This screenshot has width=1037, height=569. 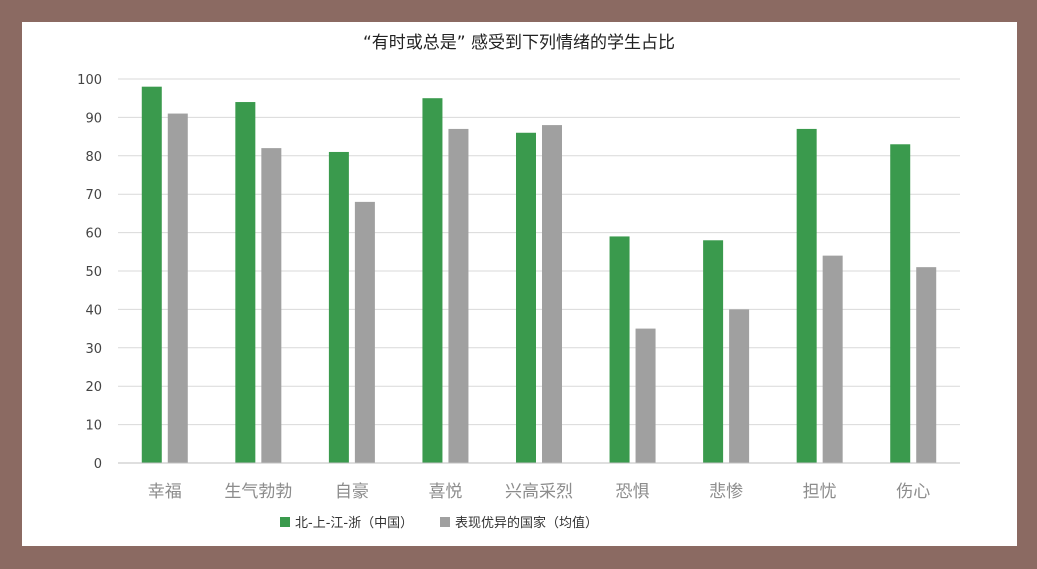 What do you see at coordinates (526, 523) in the screenshot?
I see `legend-label: 表现优异的国家（均值）` at bounding box center [526, 523].